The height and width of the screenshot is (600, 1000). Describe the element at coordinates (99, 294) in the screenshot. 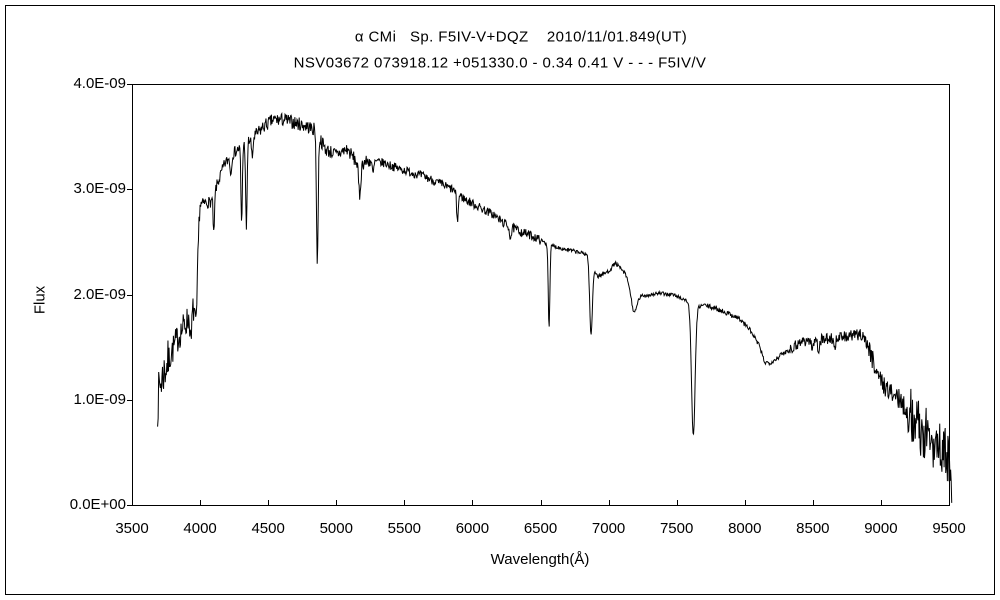

I see `y-axis-tick-label: 2.0E-09` at that location.